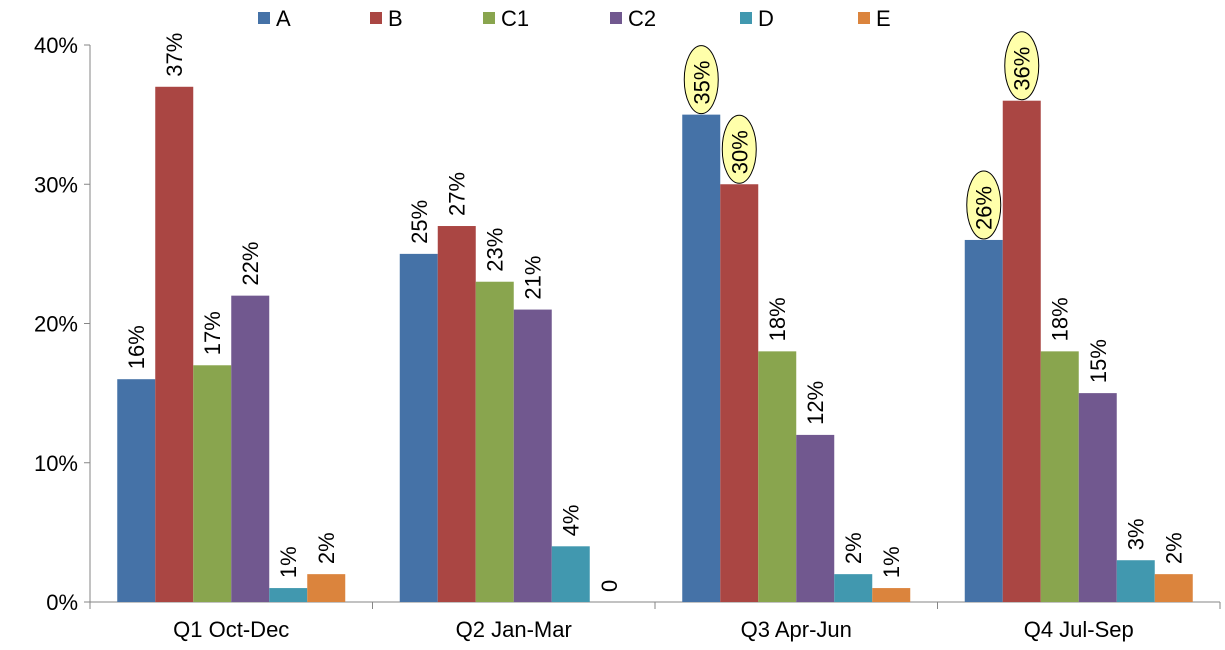 Image resolution: width=1225 pixels, height=650 pixels. What do you see at coordinates (56, 184) in the screenshot?
I see `y-tick-label: 30%` at bounding box center [56, 184].